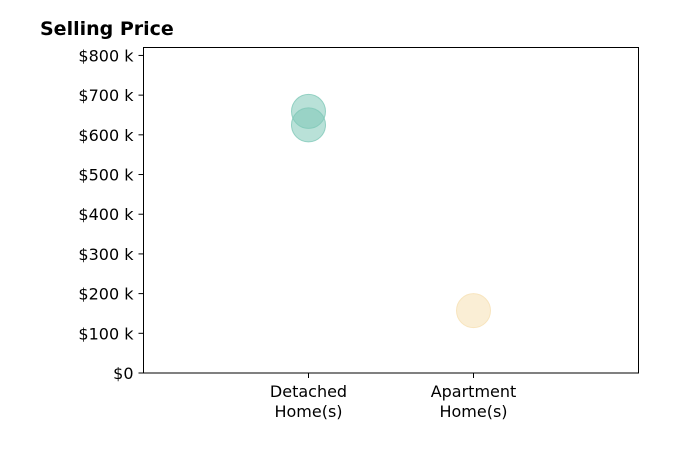 Image resolution: width=679 pixels, height=462 pixels. What do you see at coordinates (106, 175) in the screenshot?
I see `y-tick-label: $500 k` at bounding box center [106, 175].